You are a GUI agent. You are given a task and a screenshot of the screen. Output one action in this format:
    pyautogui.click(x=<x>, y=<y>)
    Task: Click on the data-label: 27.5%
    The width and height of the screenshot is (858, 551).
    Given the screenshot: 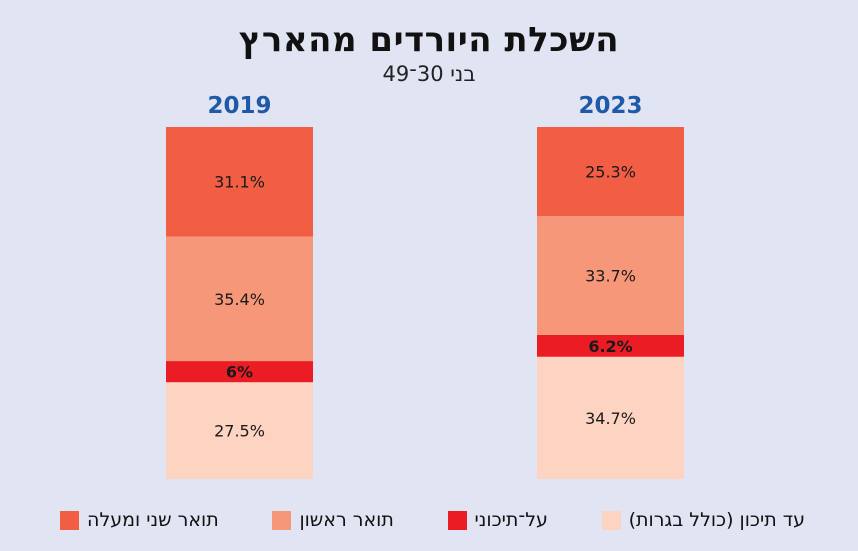 What is the action you would take?
    pyautogui.click(x=239, y=431)
    